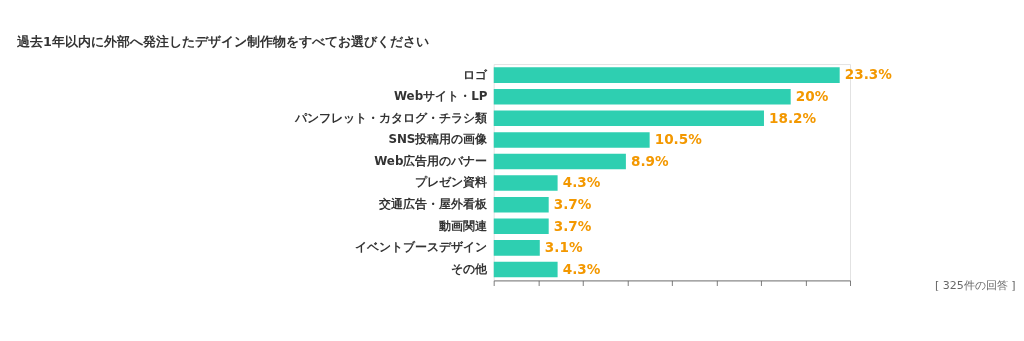  What do you see at coordinates (222, 42) in the screenshot?
I see `text: 過去1年以内に外部へ発注したデザイン制作物をすべてお選びください` at bounding box center [222, 42].